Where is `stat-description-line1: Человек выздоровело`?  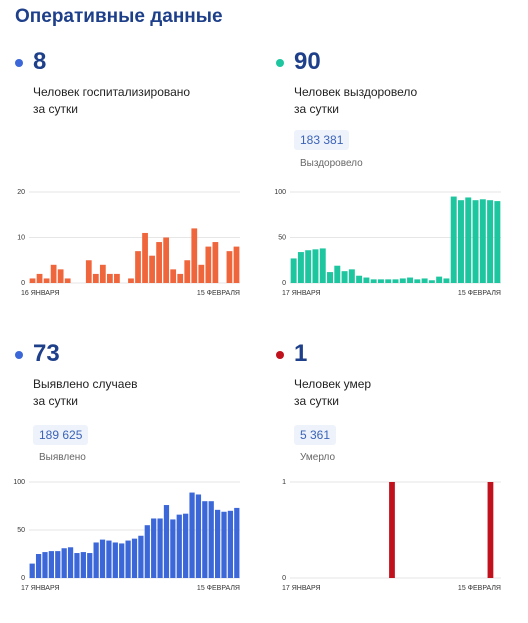 stat-description-line1: Человек выздоровело is located at coordinates (356, 92).